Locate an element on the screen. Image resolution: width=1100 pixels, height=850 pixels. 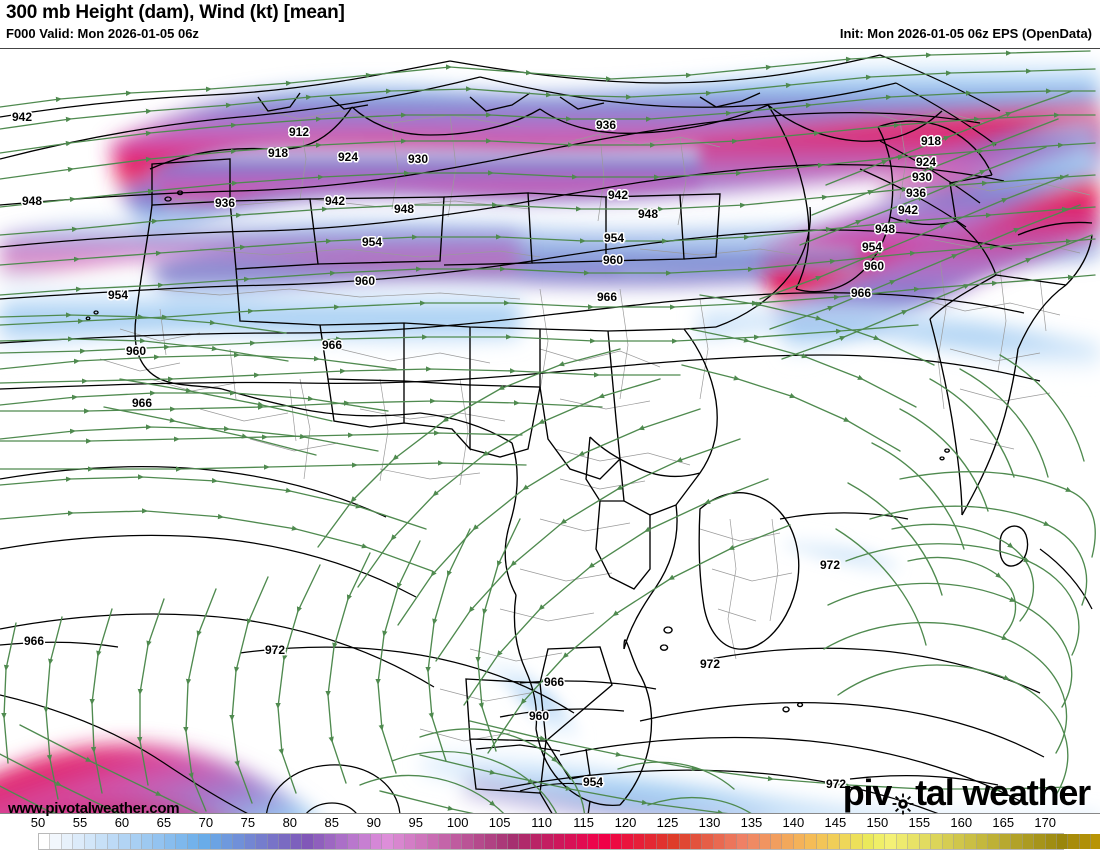
colorbar-tick: 65 is located at coordinates (164, 822).